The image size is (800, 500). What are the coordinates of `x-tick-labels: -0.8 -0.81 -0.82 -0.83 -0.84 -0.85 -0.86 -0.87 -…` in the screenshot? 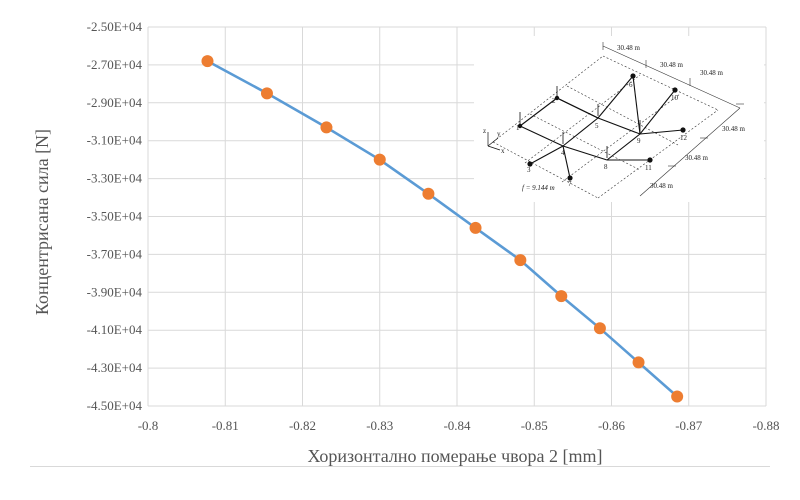 It's located at (459, 425).